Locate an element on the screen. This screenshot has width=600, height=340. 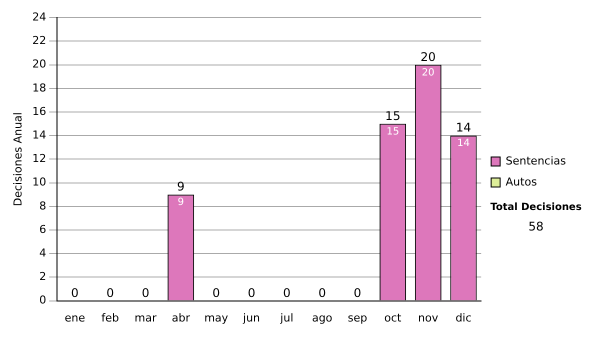
x-tick-label: dic is located at coordinates (463, 317).